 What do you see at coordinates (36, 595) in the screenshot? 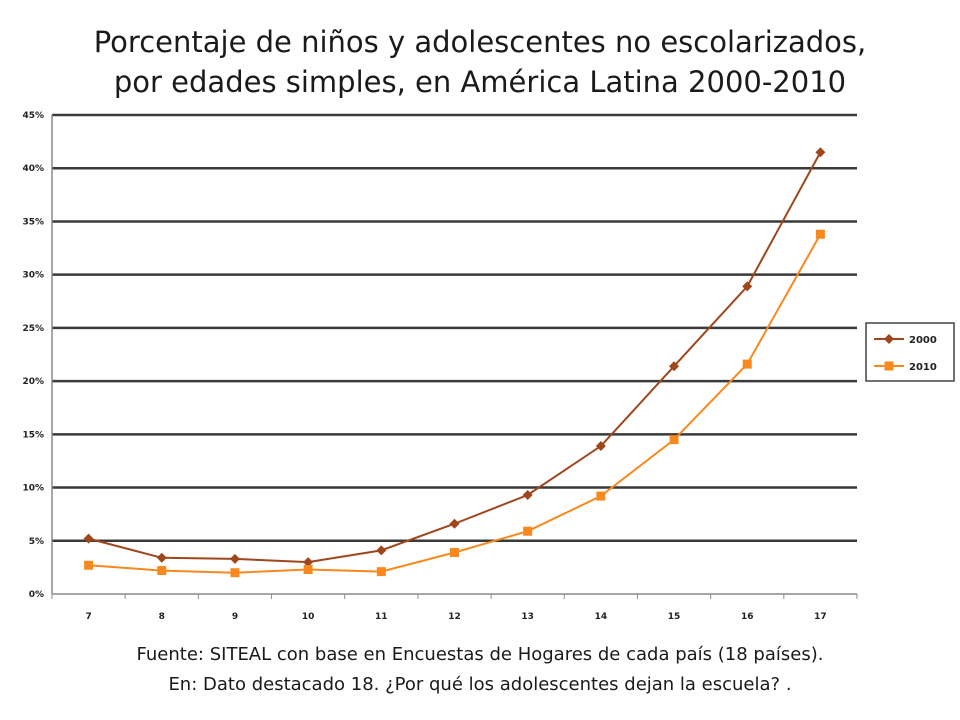
I see `y-tick-label: 0%` at bounding box center [36, 595].